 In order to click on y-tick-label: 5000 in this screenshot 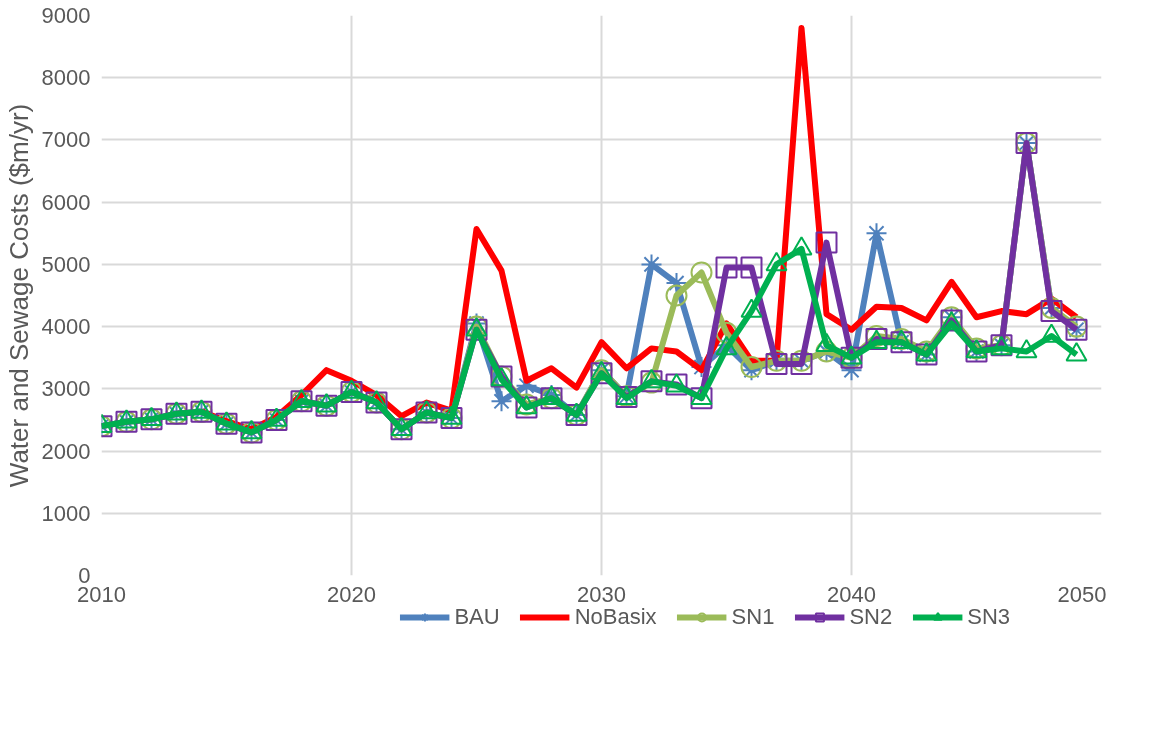, I will do `click(66, 264)`.